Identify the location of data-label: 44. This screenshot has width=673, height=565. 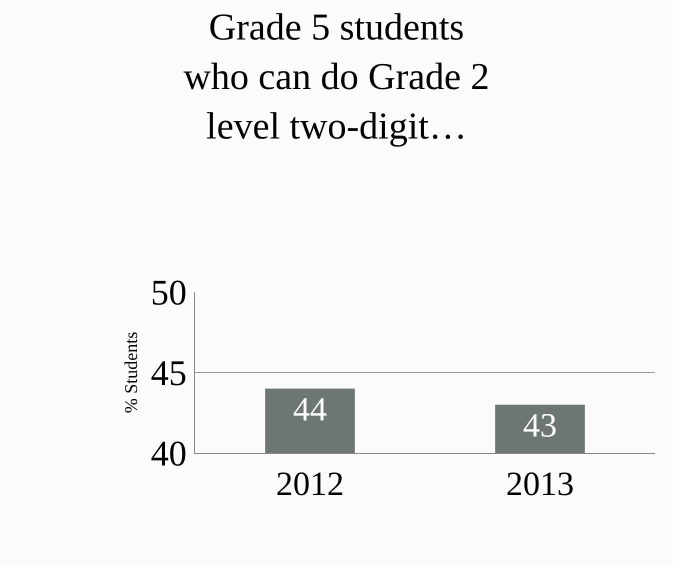
(310, 410).